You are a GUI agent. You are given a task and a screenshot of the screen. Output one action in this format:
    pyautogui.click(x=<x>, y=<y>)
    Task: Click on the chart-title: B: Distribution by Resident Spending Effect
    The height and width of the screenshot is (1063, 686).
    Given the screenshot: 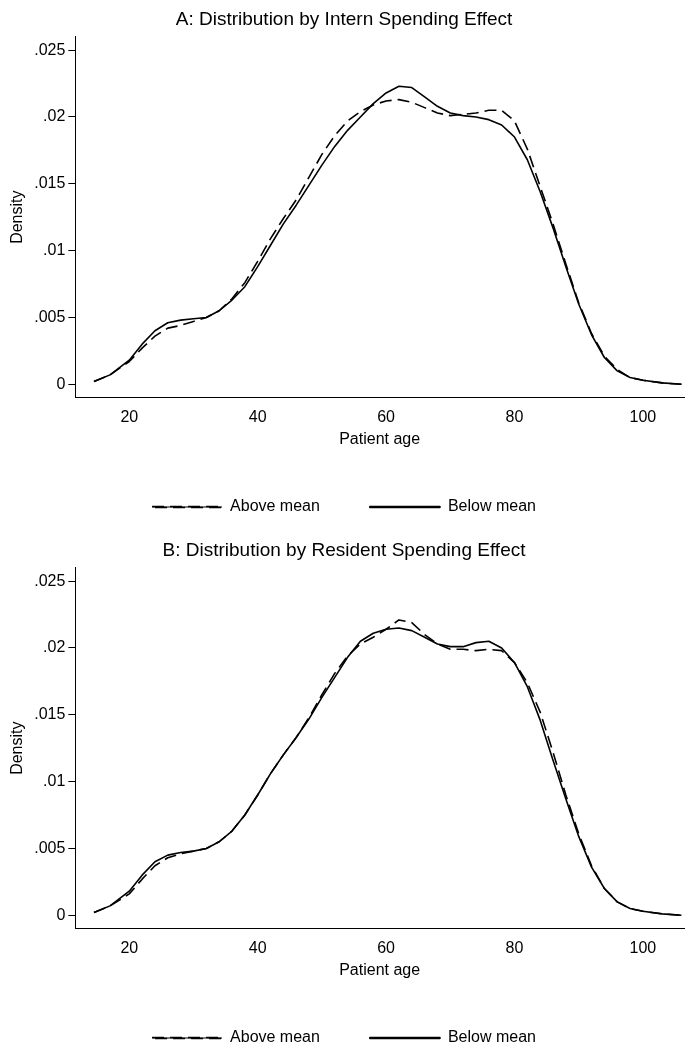 What is the action you would take?
    pyautogui.click(x=344, y=549)
    